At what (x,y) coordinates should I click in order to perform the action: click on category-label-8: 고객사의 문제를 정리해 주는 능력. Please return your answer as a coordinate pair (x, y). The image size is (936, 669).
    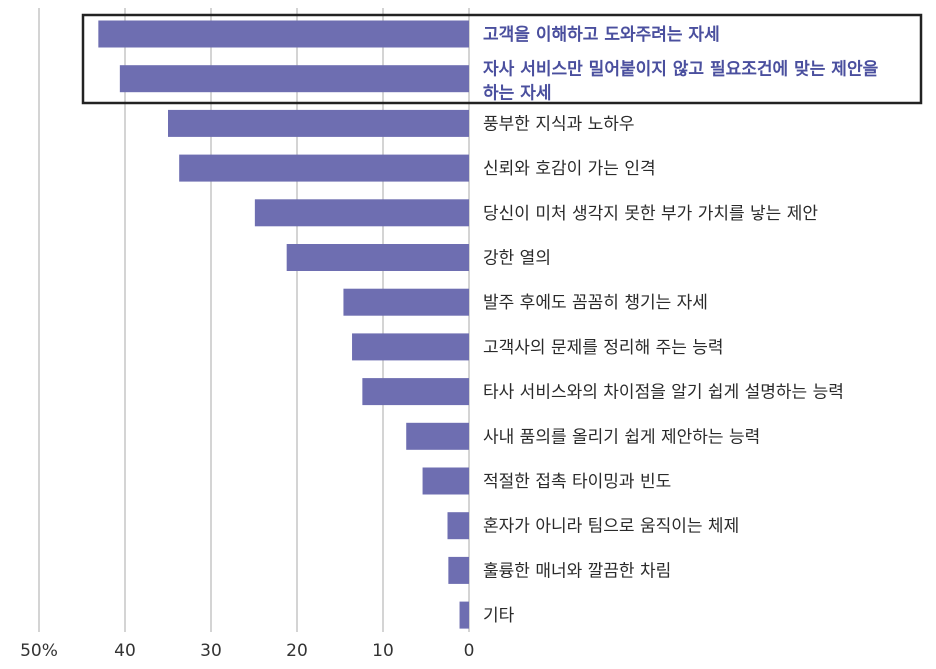
    Looking at the image, I should click on (603, 348).